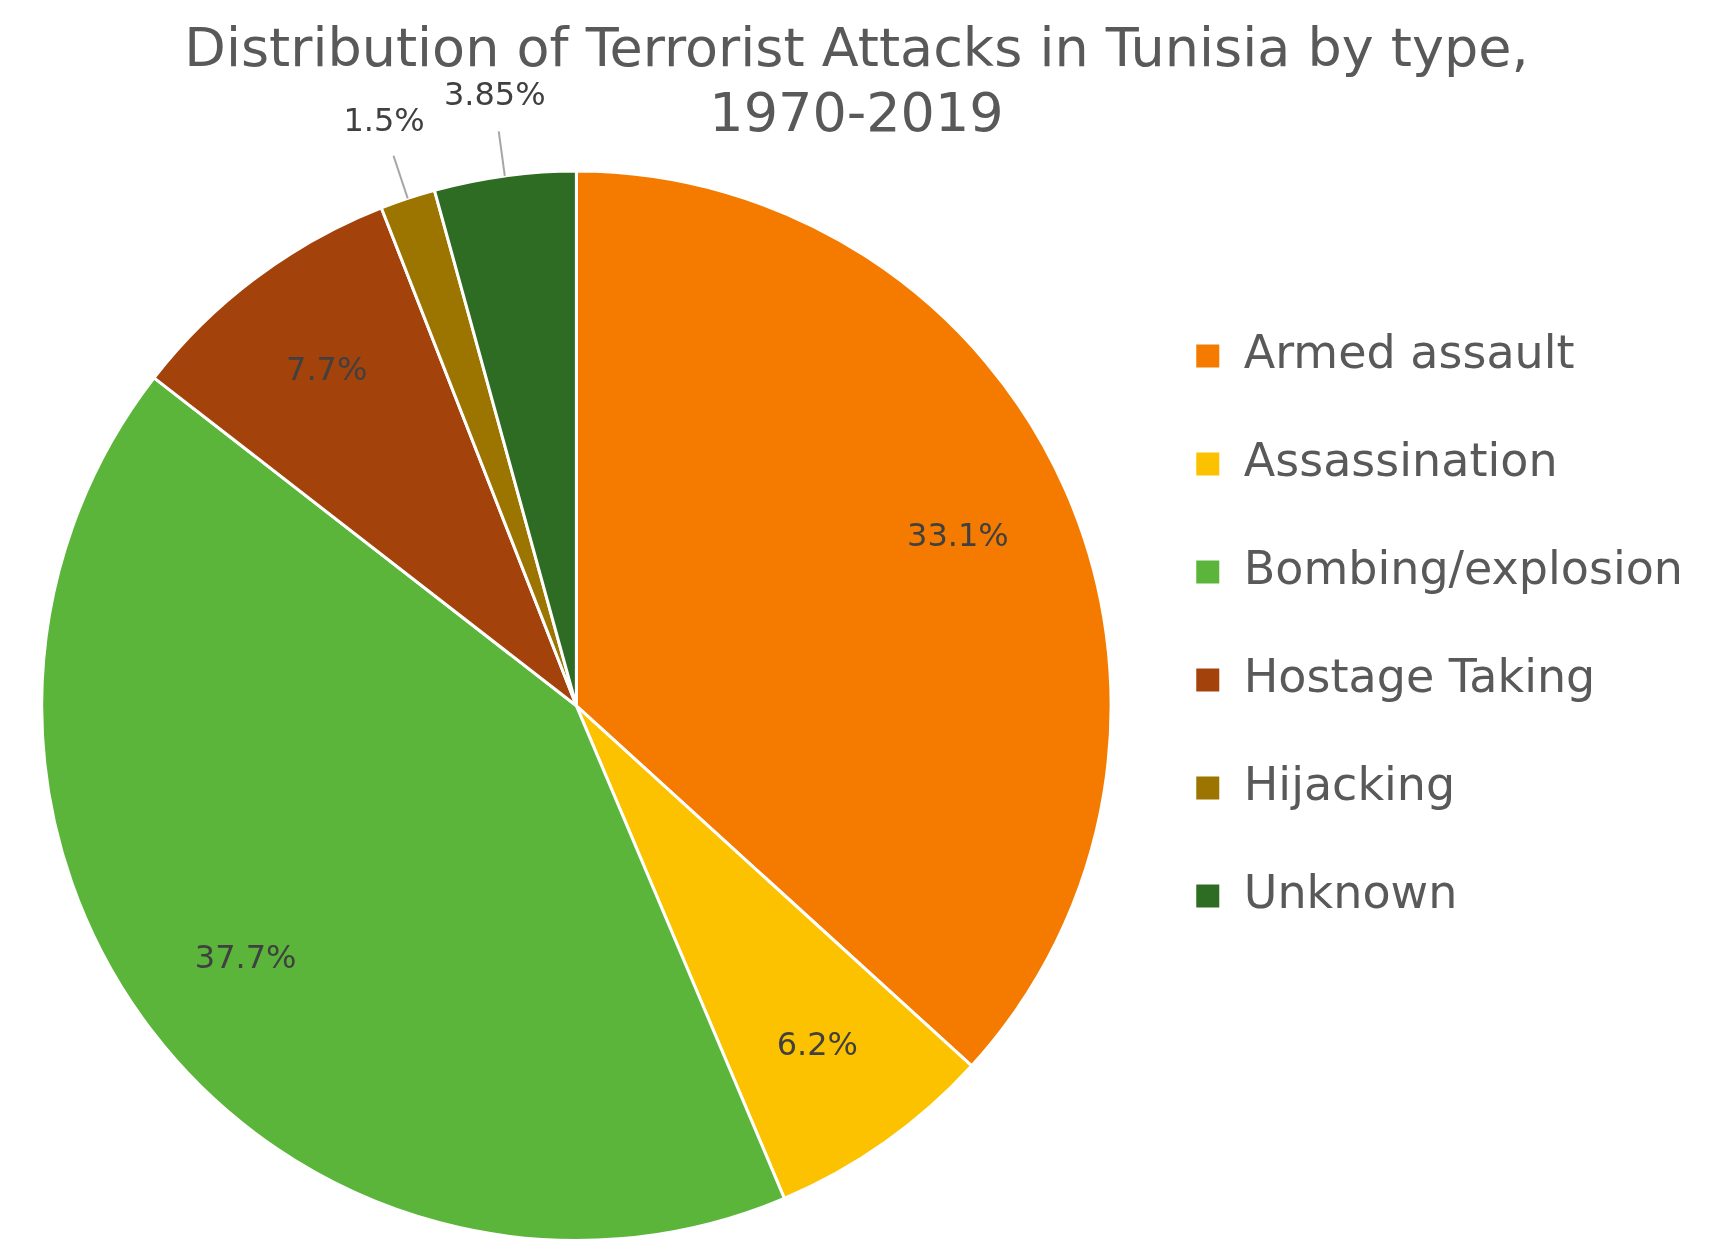 This screenshot has width=1713, height=1252. I want to click on legend-label: Hijacking, so click(1349, 783).